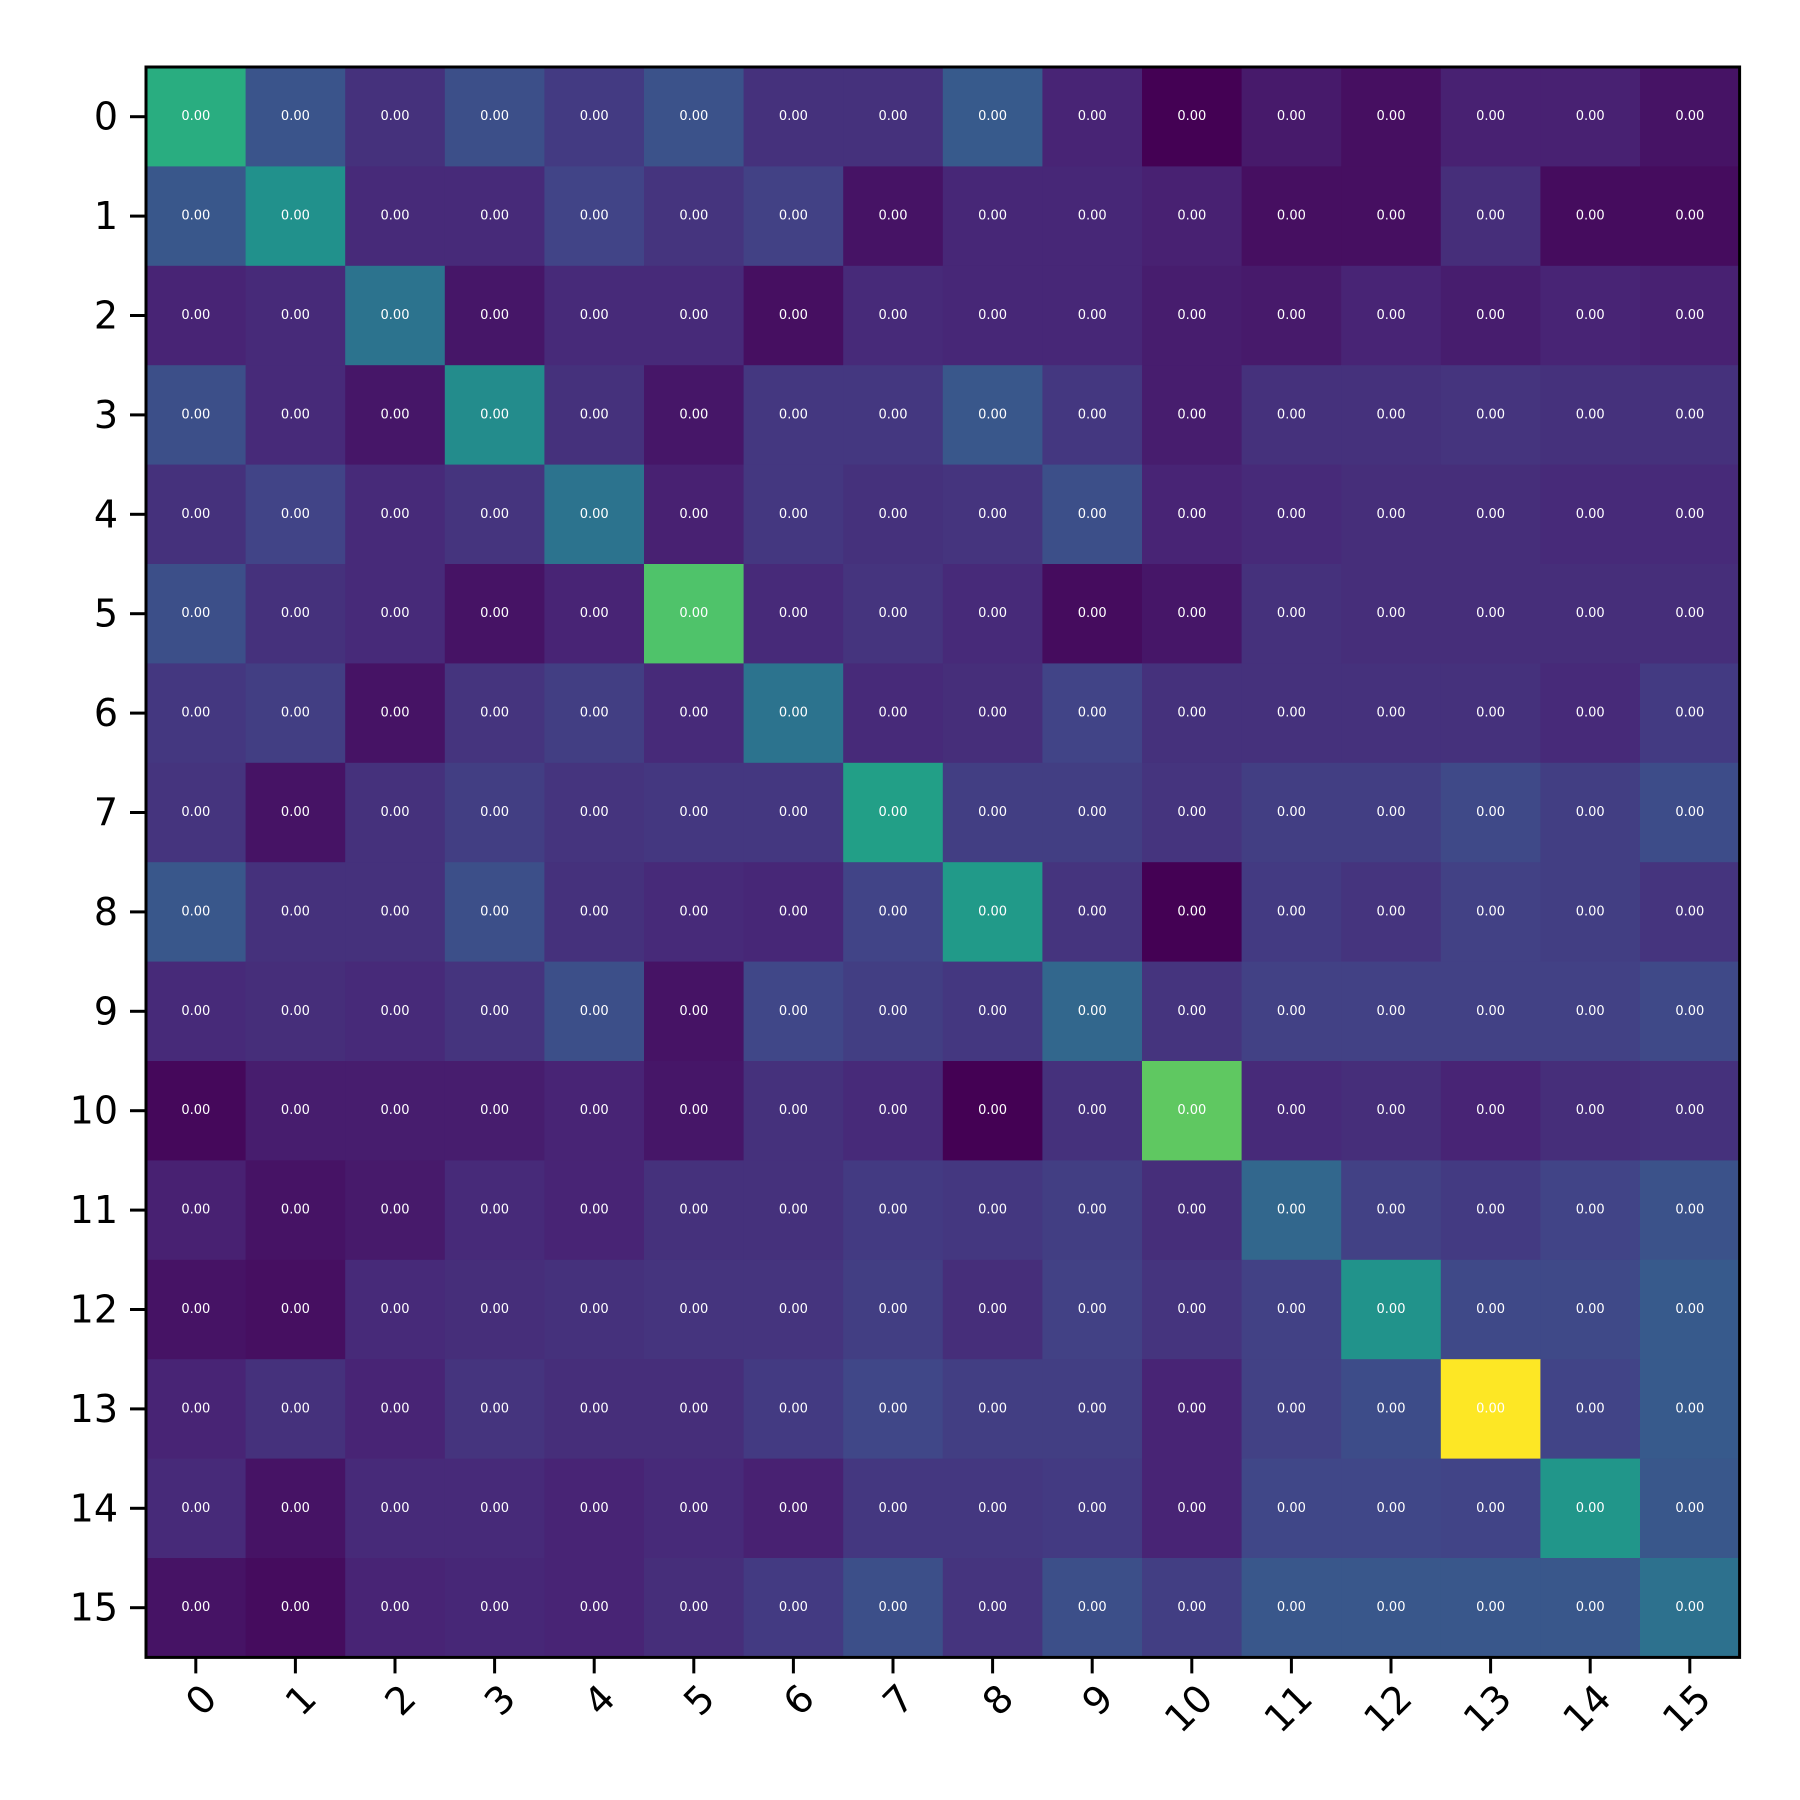  What do you see at coordinates (793, 1409) in the screenshot?
I see `heatmap-cell-r13-c6` at bounding box center [793, 1409].